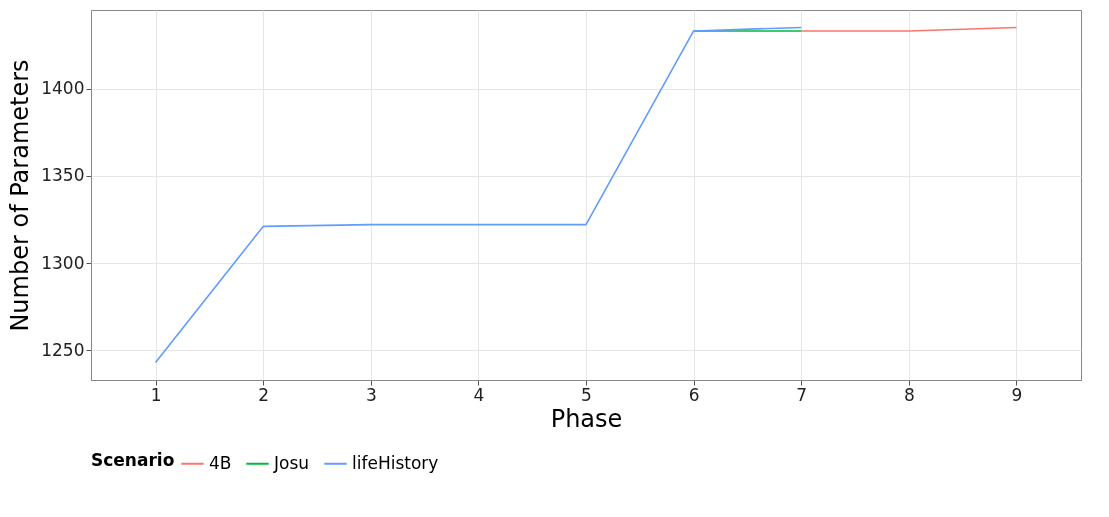  Describe the element at coordinates (371, 394) in the screenshot. I see `x-tick-label: 3` at that location.